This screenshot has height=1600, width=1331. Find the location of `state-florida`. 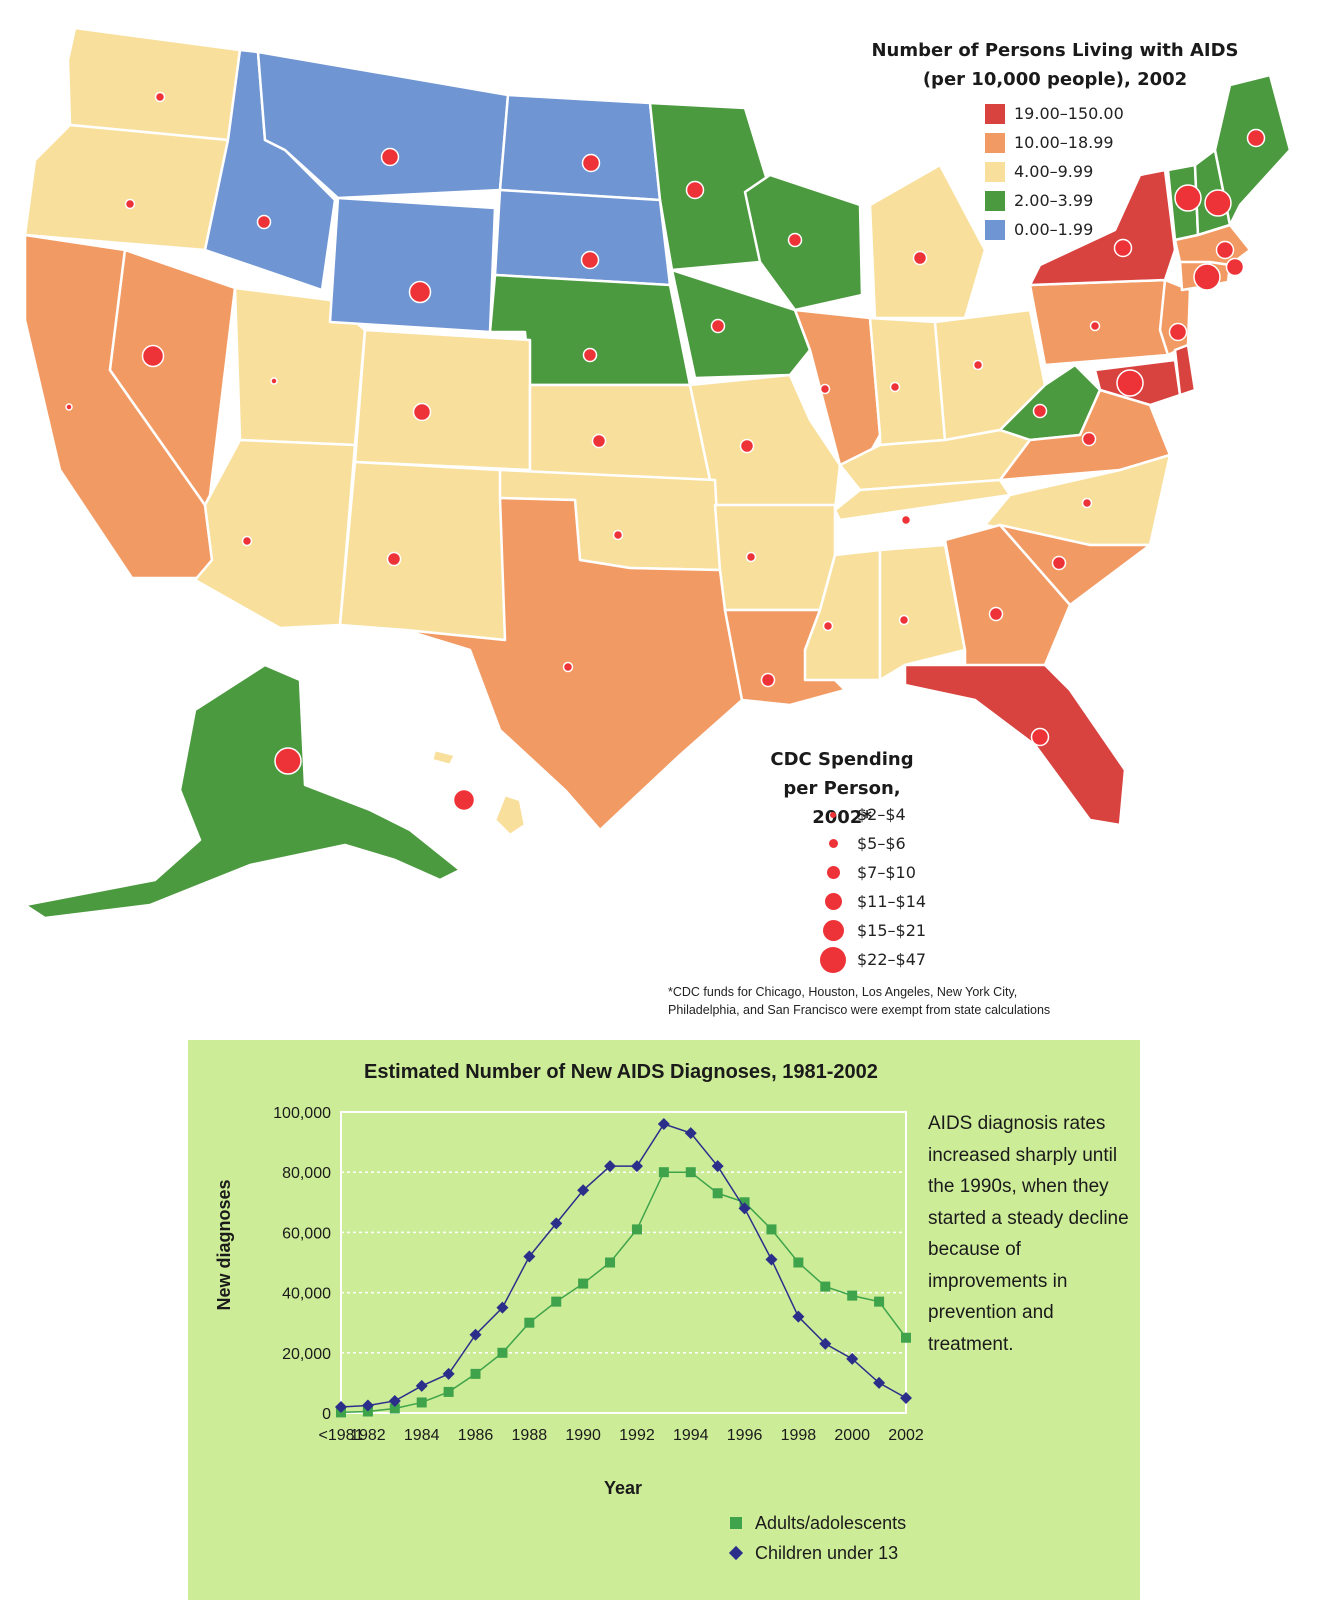

state-florida is located at coordinates (1015, 745).